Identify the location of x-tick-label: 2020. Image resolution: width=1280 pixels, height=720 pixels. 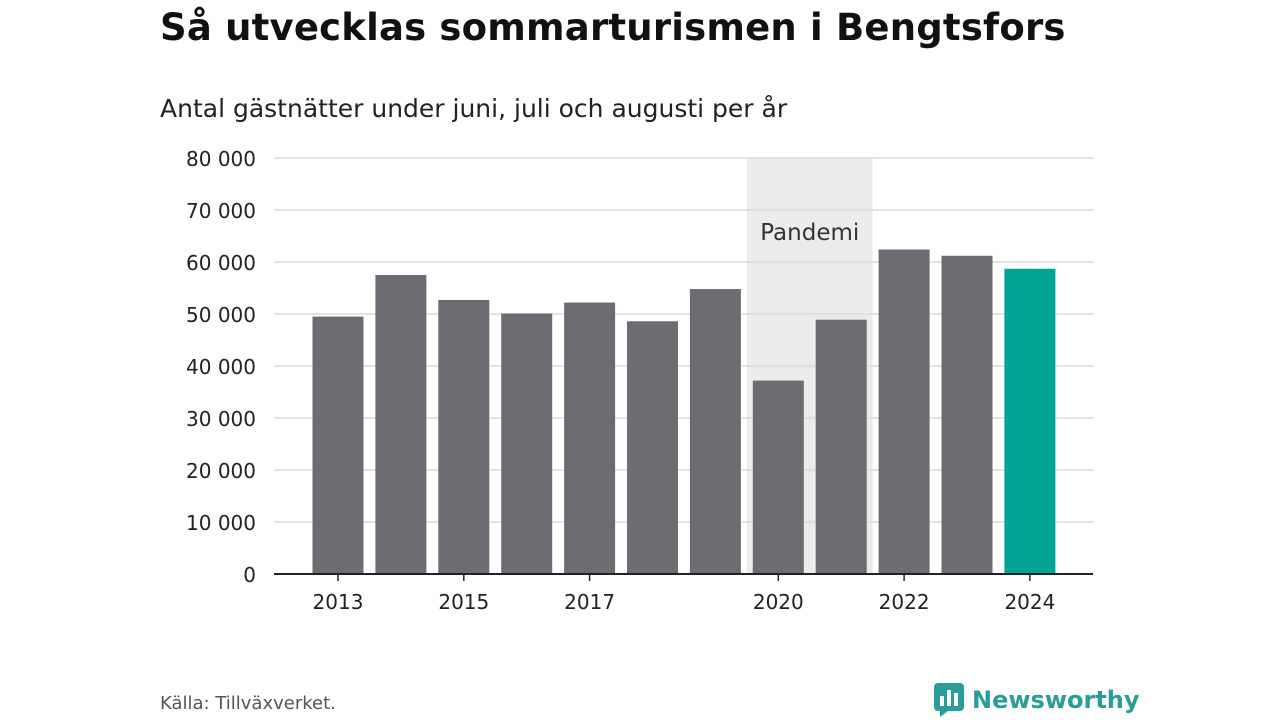
(778, 602).